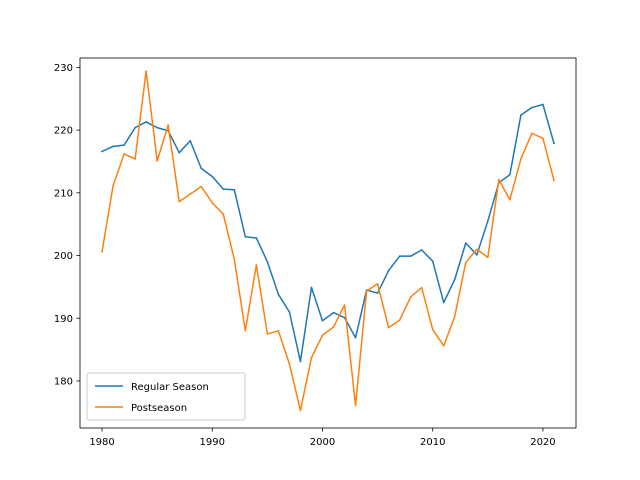  Describe the element at coordinates (101, 442) in the screenshot. I see `x-tick-label: 1980` at that location.